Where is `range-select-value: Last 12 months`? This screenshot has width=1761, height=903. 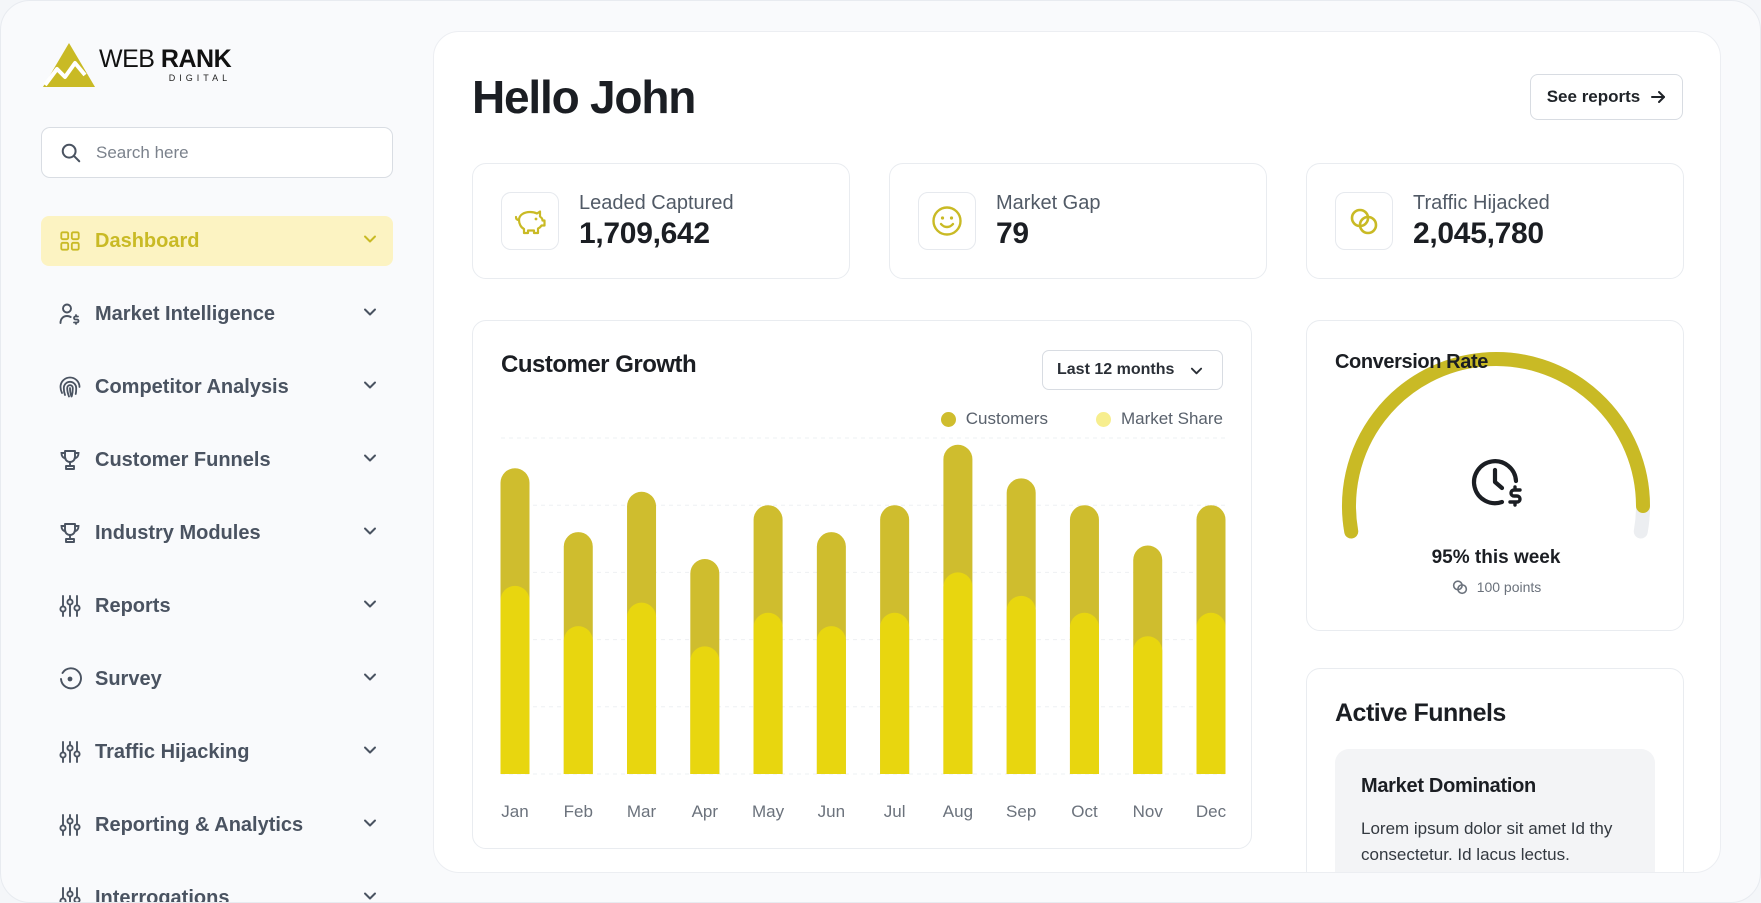
range-select-value: Last 12 months is located at coordinates (1116, 369).